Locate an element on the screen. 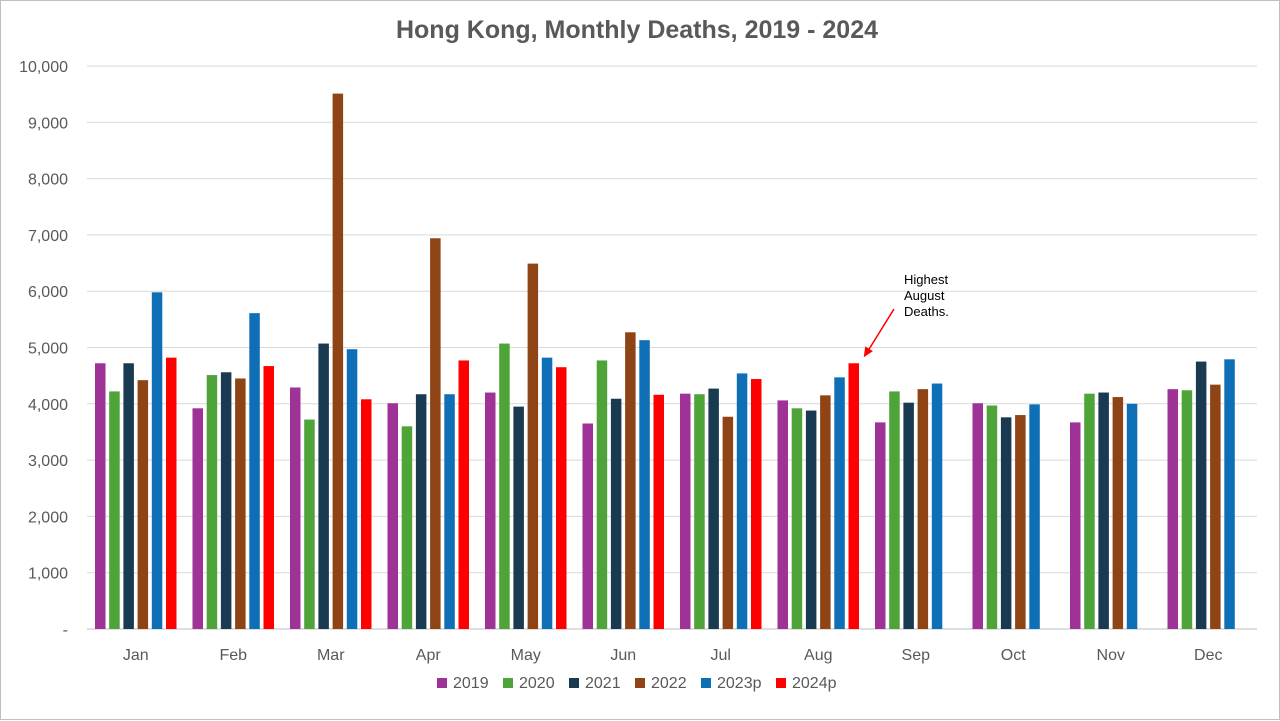 The height and width of the screenshot is (721, 1280). bar-2022-Mar is located at coordinates (338, 361).